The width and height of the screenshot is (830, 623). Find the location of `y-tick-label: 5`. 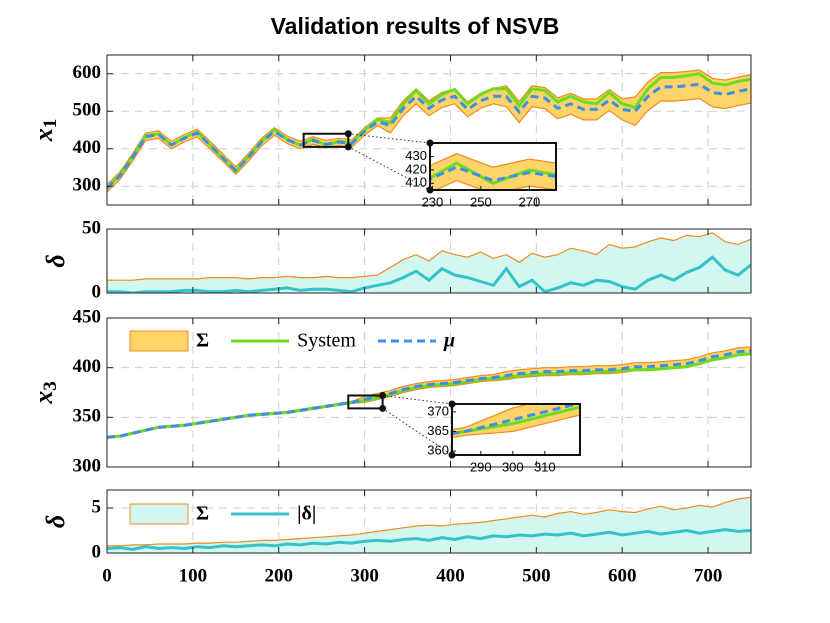

y-tick-label: 5 is located at coordinates (97, 506).